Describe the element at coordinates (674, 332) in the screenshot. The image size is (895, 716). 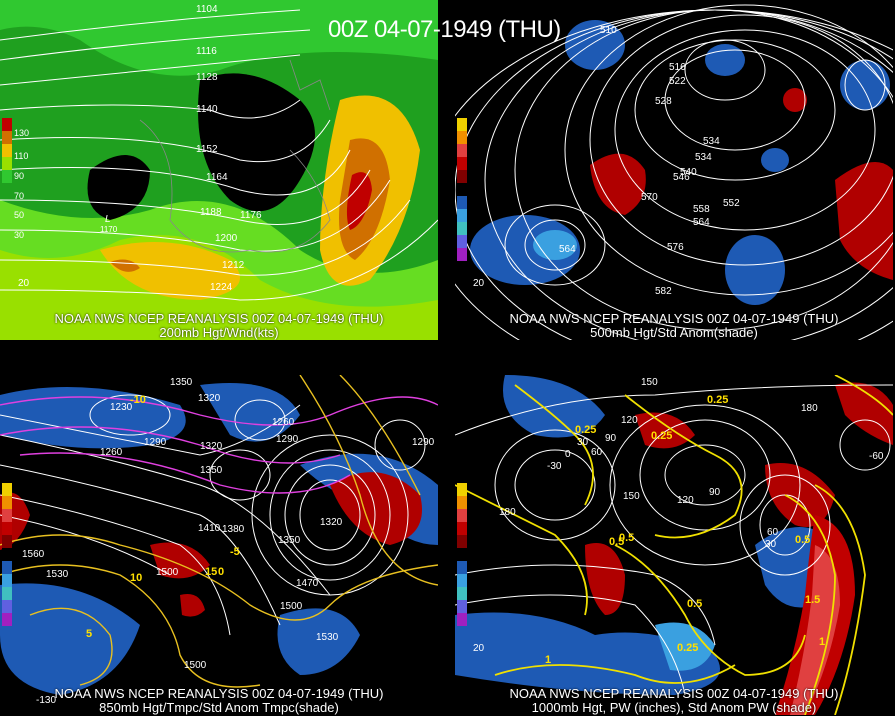
I see `panel-caption-line2: 500mb Hgt/Std Anom(shade)` at that location.